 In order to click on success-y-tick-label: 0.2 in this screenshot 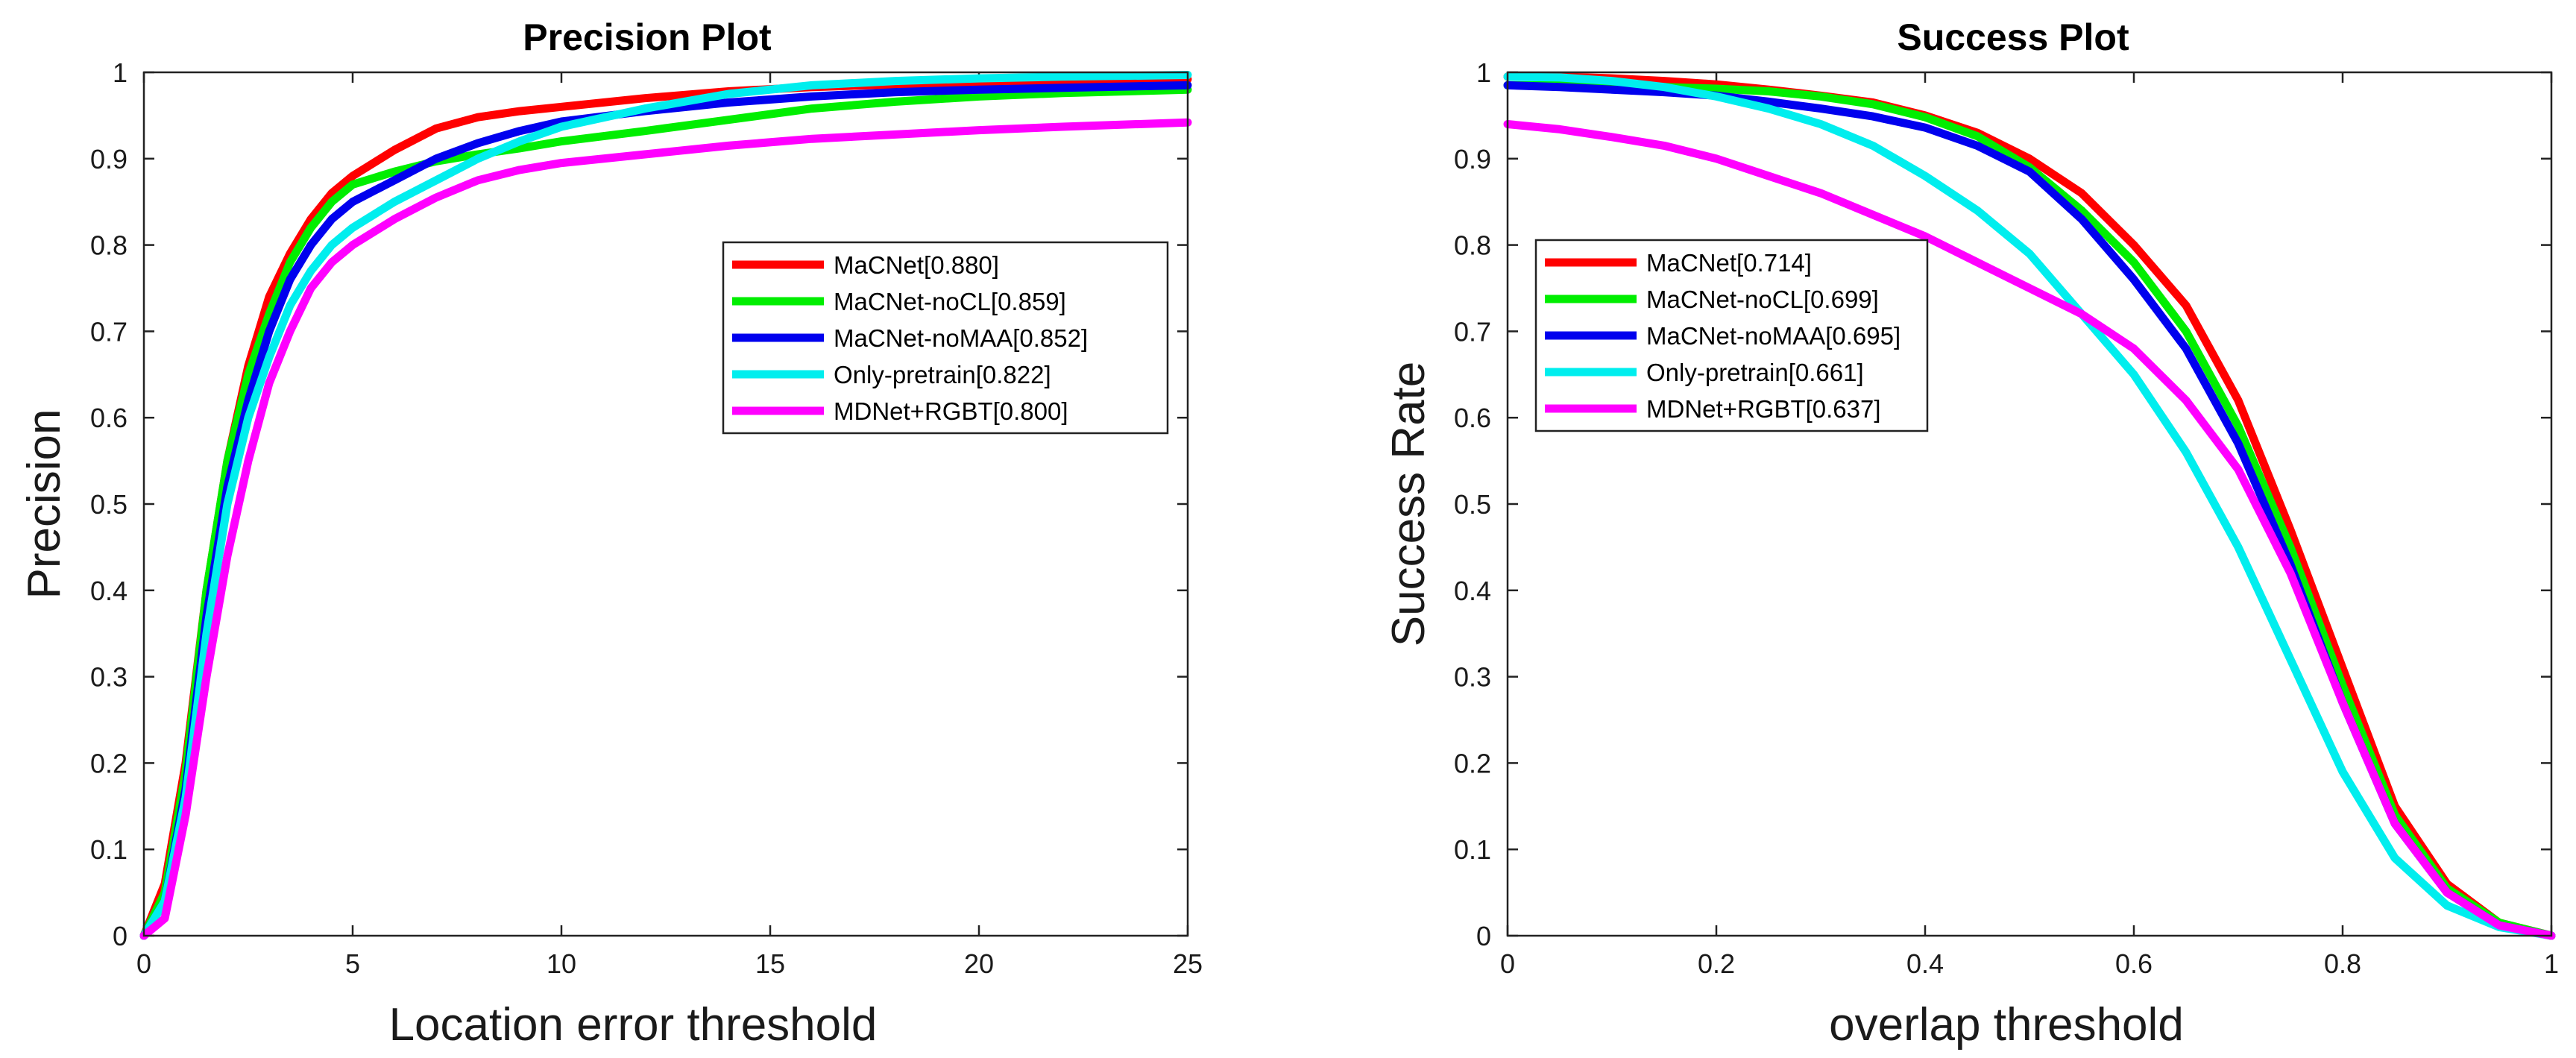, I will do `click(1472, 763)`.